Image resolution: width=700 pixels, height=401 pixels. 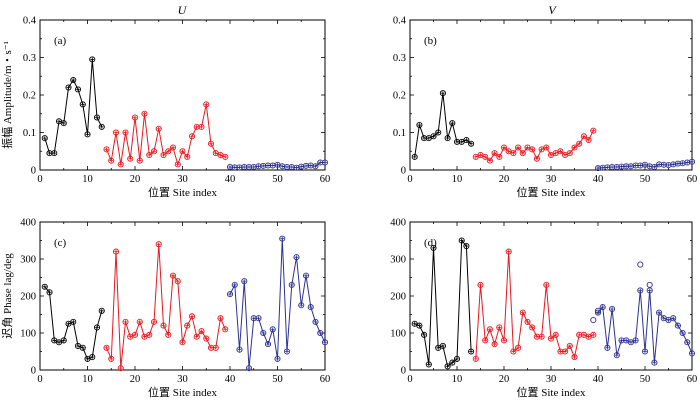 I want to click on panel-label-a: (a), so click(x=60, y=41).